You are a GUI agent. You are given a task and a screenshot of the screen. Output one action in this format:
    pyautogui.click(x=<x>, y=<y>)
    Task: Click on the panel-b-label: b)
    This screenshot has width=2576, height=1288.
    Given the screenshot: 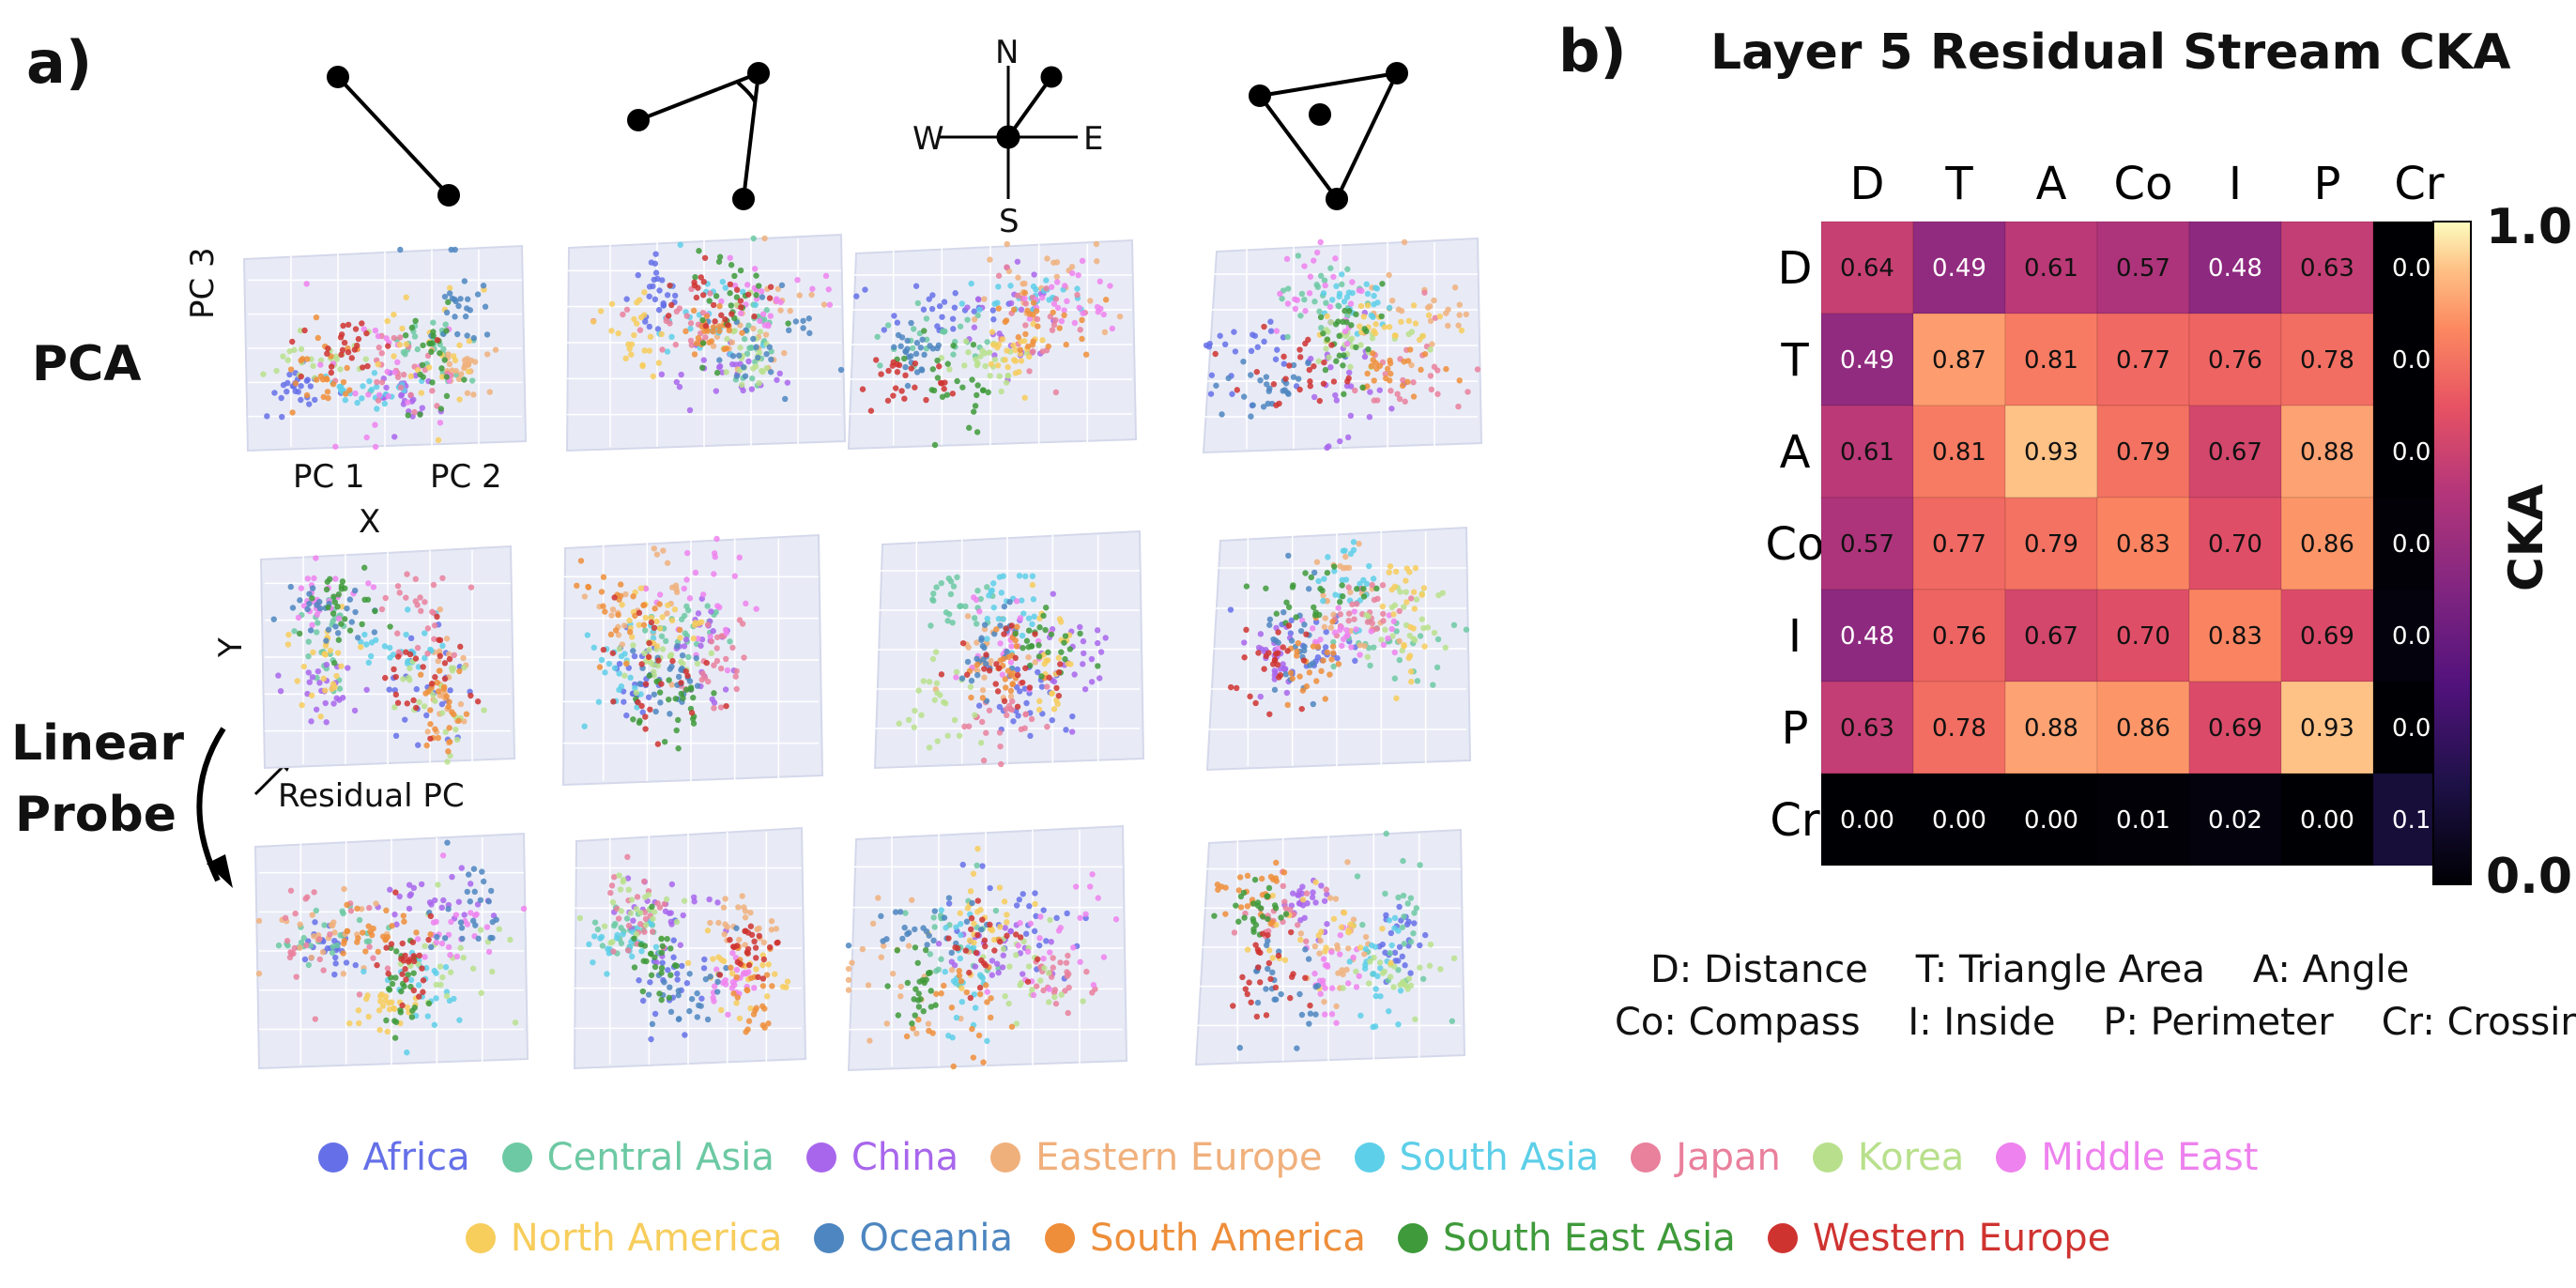 What is the action you would take?
    pyautogui.click(x=1593, y=51)
    